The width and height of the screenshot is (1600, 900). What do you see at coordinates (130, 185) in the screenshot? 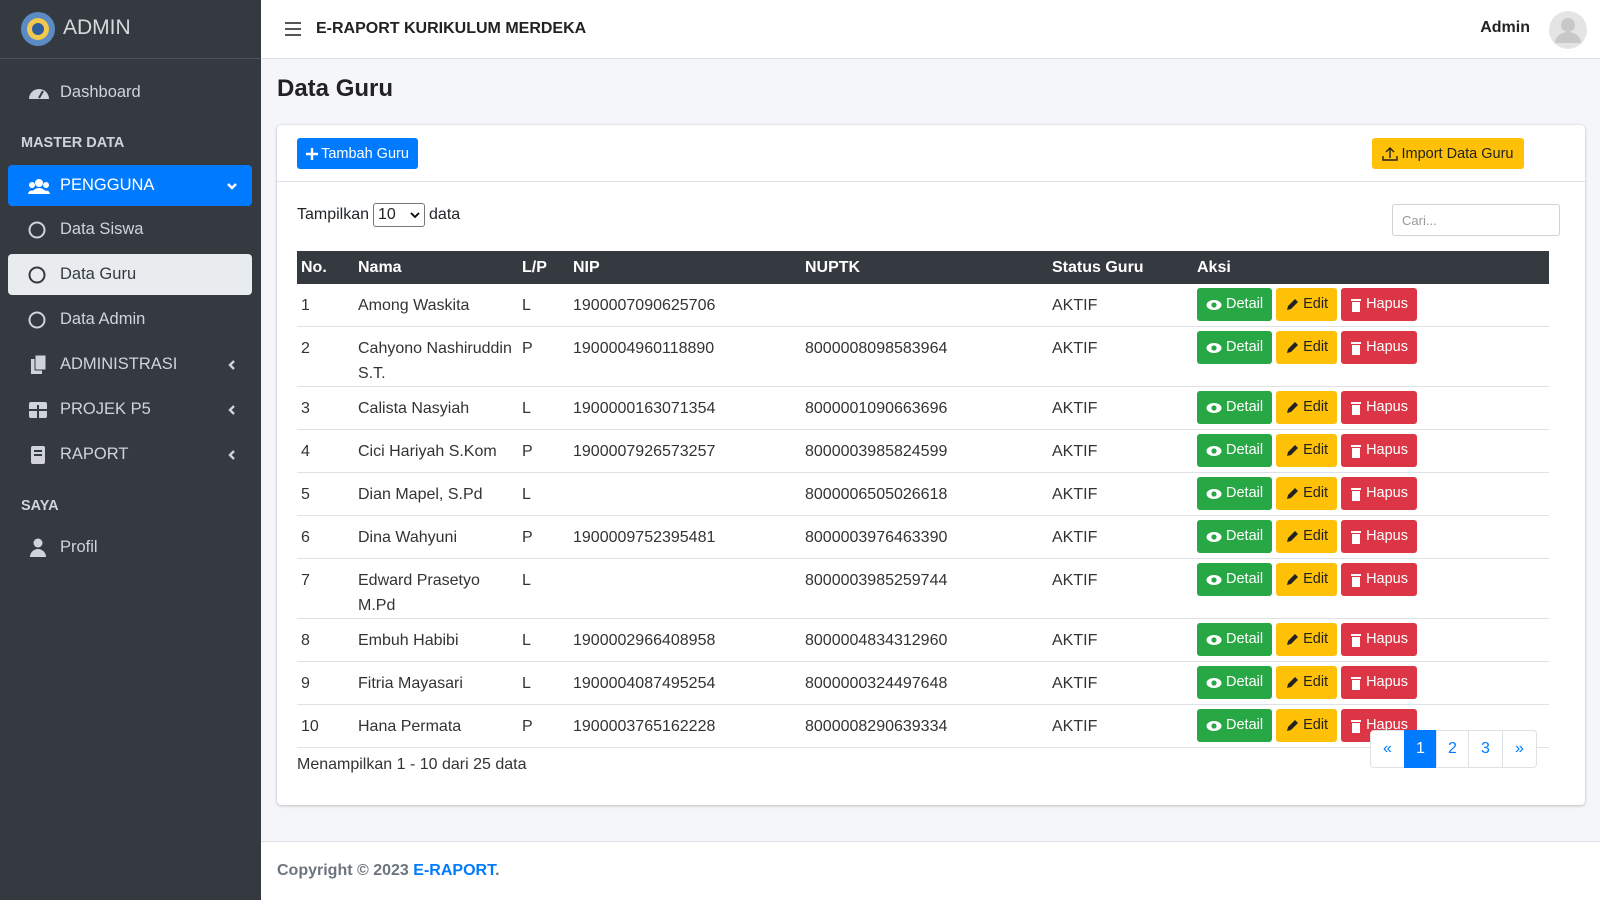
I see `nav-pengguna: PENGGUNA` at bounding box center [130, 185].